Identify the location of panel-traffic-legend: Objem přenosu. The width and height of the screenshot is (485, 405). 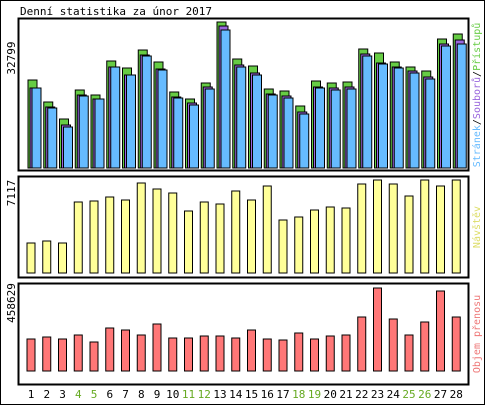
(477, 334).